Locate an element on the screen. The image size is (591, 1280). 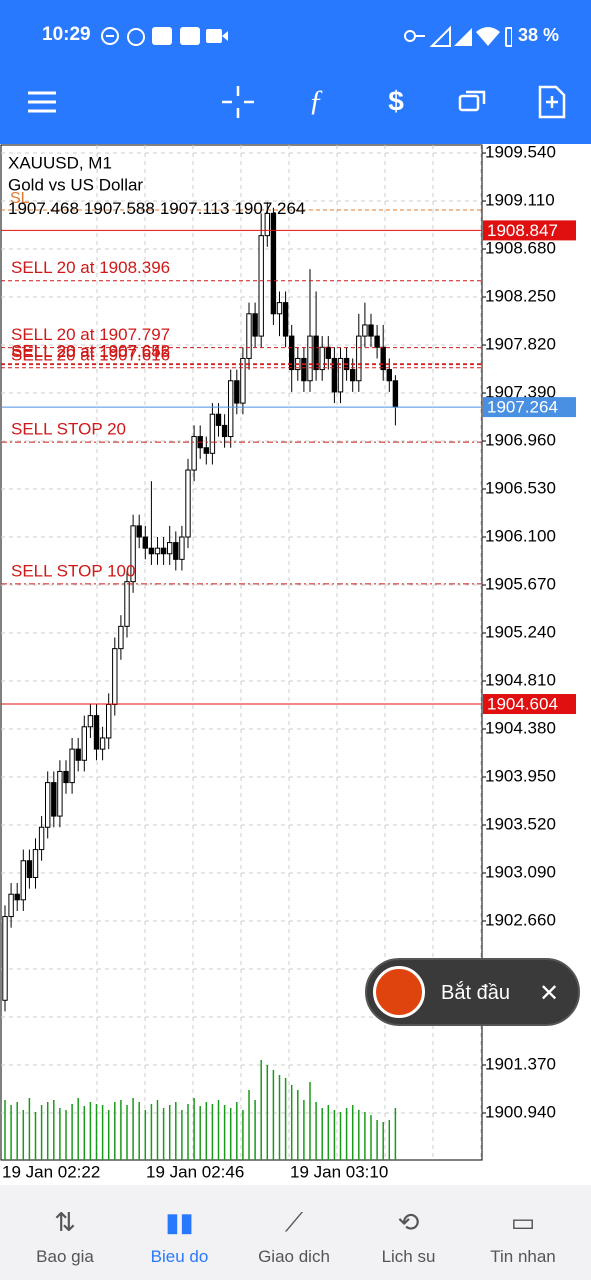
toolbar: ƒ $ is located at coordinates (295, 107).